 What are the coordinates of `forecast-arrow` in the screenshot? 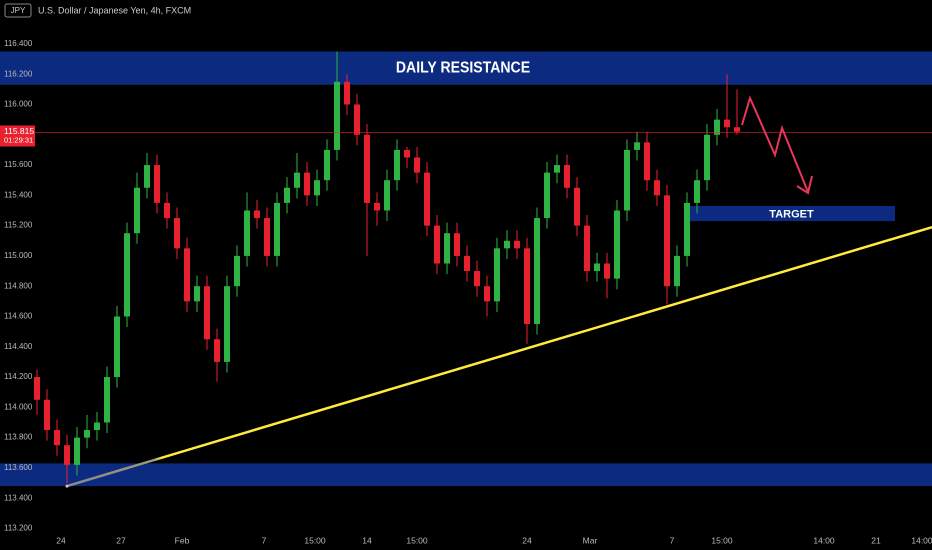 It's located at (775, 144).